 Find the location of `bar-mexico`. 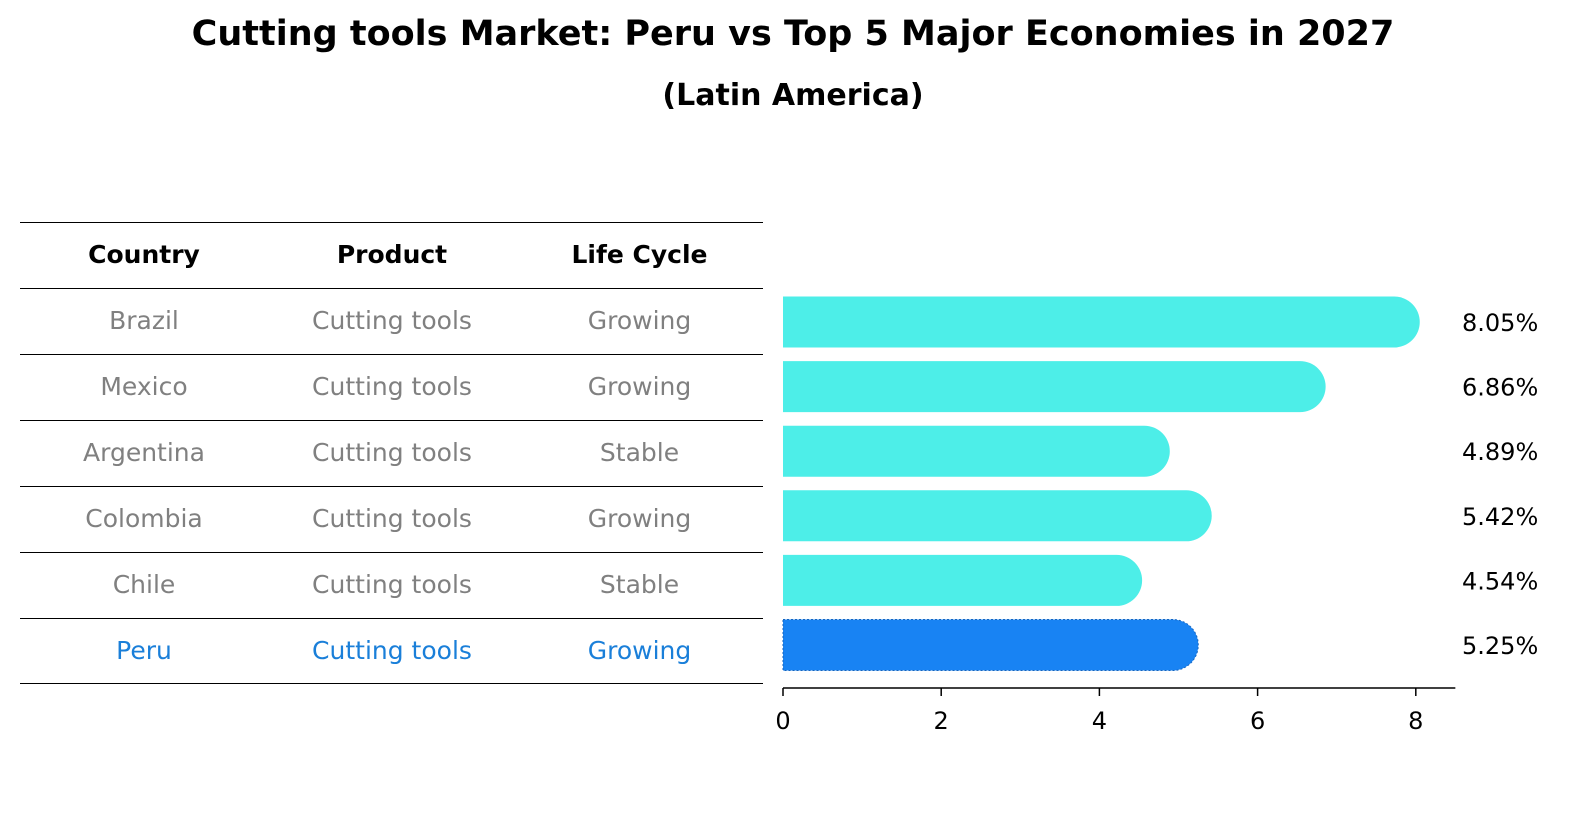

bar-mexico is located at coordinates (1054, 387).